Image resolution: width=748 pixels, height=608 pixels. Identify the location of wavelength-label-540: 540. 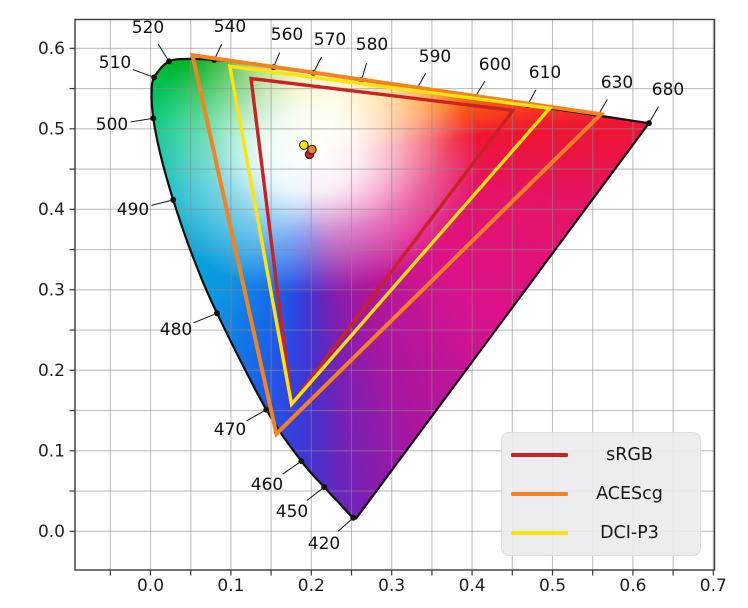
(230, 27).